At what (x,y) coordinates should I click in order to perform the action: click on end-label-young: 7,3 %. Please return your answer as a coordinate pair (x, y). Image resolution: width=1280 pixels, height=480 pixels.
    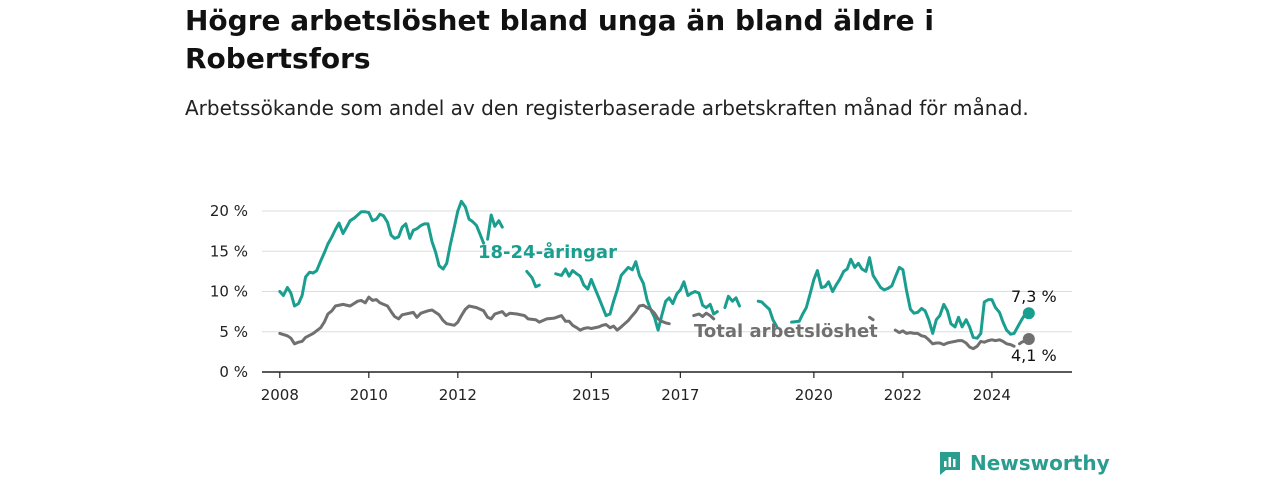
    Looking at the image, I should click on (1034, 296).